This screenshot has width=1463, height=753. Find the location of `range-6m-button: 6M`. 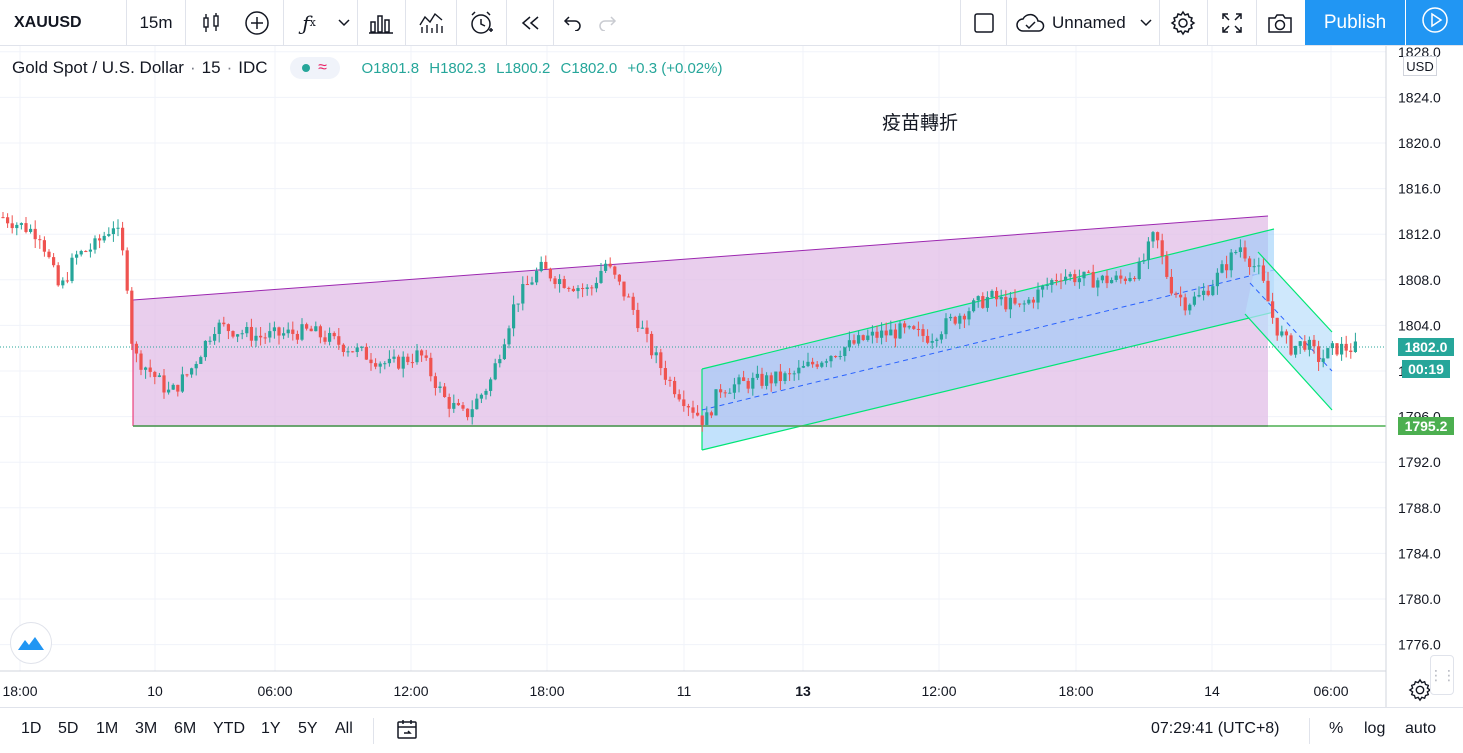

range-6m-button: 6M is located at coordinates (185, 728).